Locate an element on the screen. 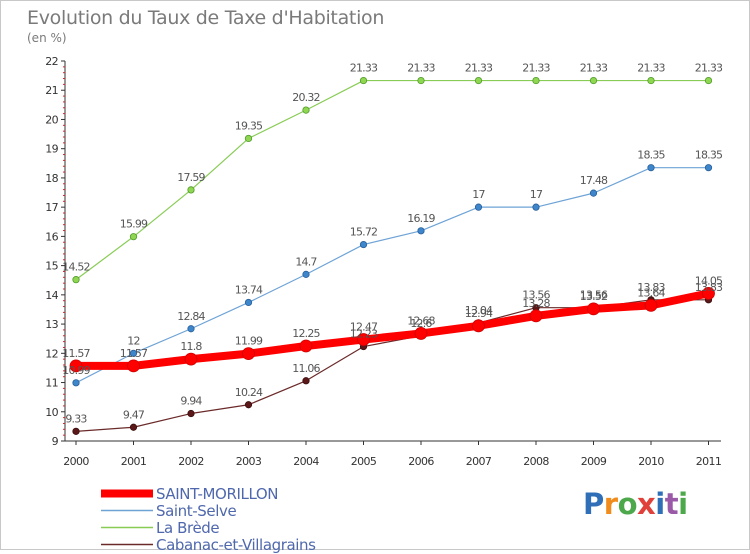 The image size is (750, 554). data-label-saint-selve: 15.72 is located at coordinates (364, 232).